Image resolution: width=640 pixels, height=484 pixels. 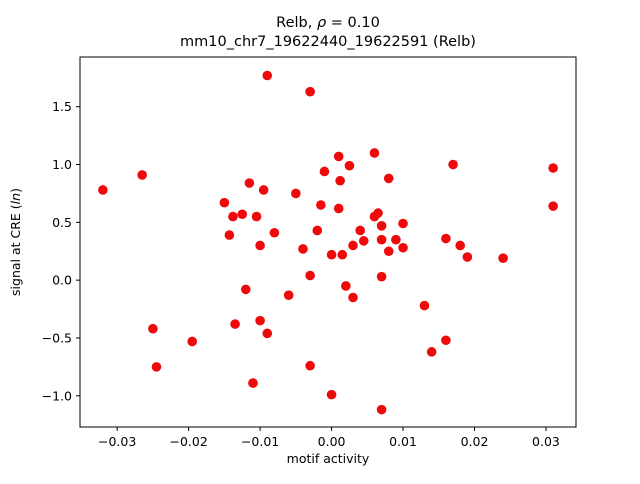 I want to click on y-axis-label: signal at CRE (ln), so click(x=15, y=242).